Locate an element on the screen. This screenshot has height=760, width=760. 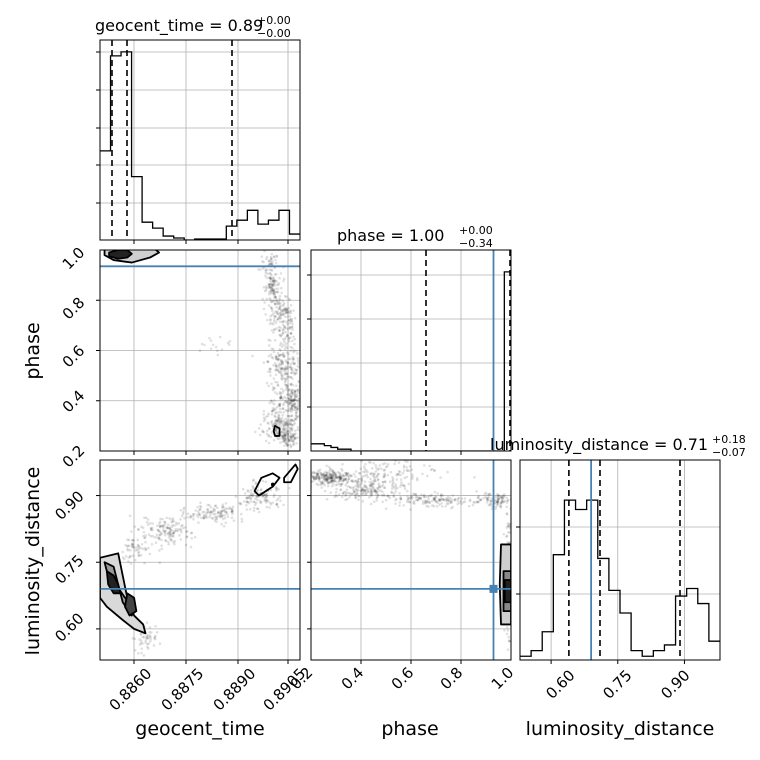
hist-luminosity-distance-panel is located at coordinates (618, 562).